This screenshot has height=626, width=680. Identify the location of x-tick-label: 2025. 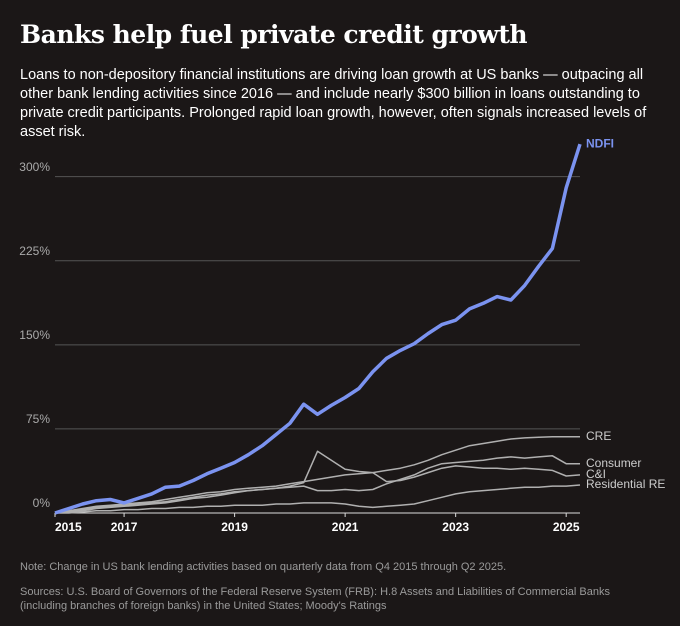
(566, 527).